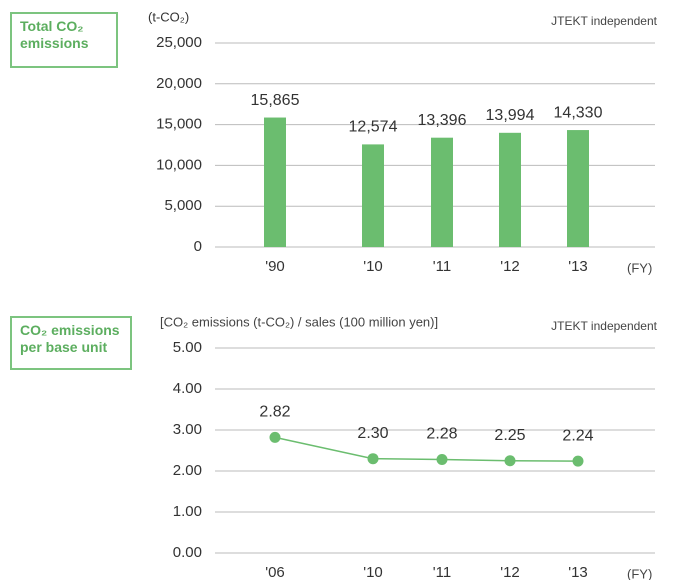  Describe the element at coordinates (510, 115) in the screenshot. I see `value-label: 13,994` at that location.